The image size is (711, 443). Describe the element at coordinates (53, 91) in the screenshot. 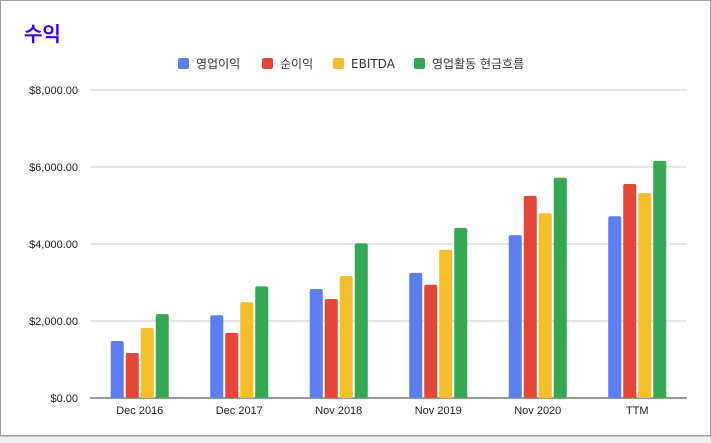

I see `y-tick-label: $8,000.00` at that location.